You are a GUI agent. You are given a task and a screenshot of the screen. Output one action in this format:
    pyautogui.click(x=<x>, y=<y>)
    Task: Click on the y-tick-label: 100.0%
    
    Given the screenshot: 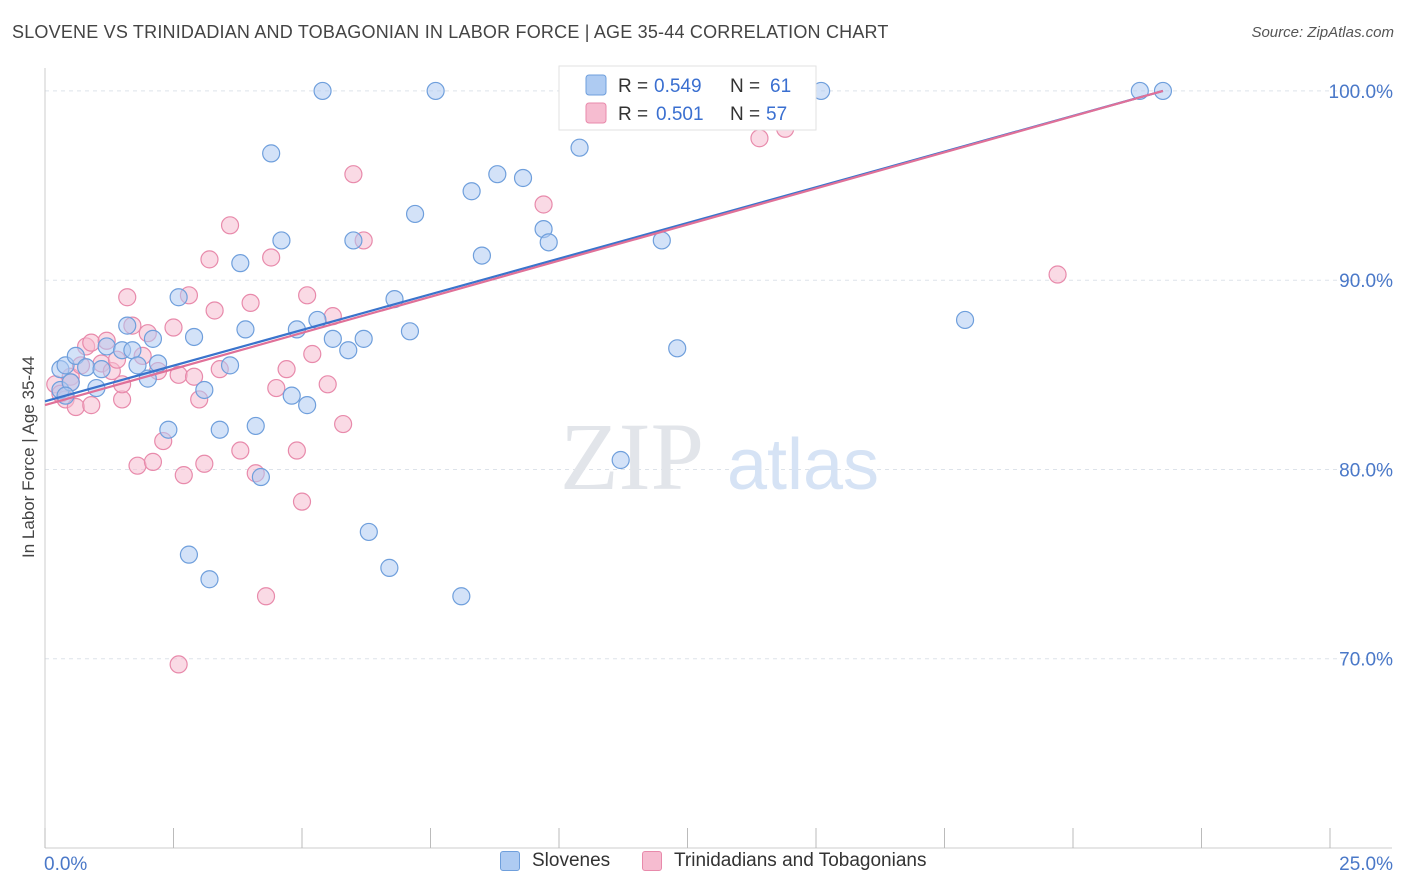 What is the action you would take?
    pyautogui.click(x=1361, y=92)
    